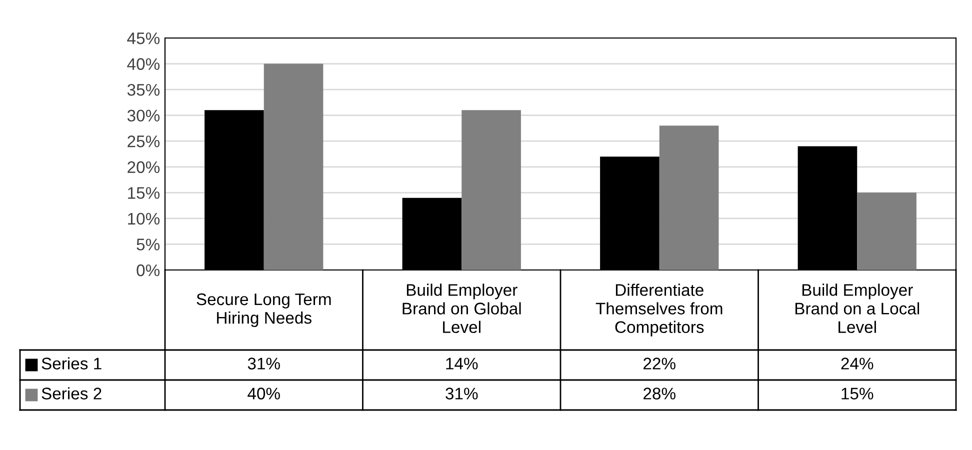 This screenshot has width=972, height=450. I want to click on y-tick-label: 30%, so click(143, 116).